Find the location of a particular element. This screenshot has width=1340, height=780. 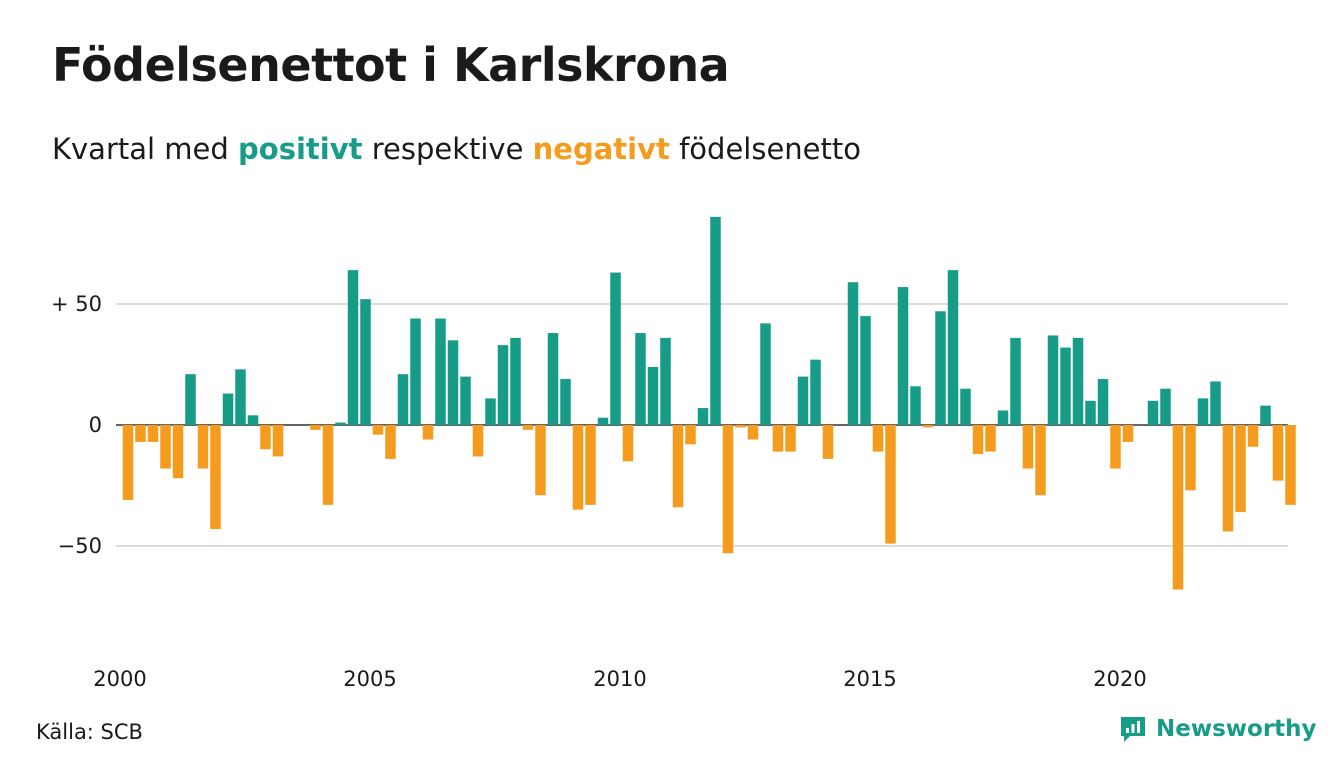

bar-2005-k1 is located at coordinates (378, 430).